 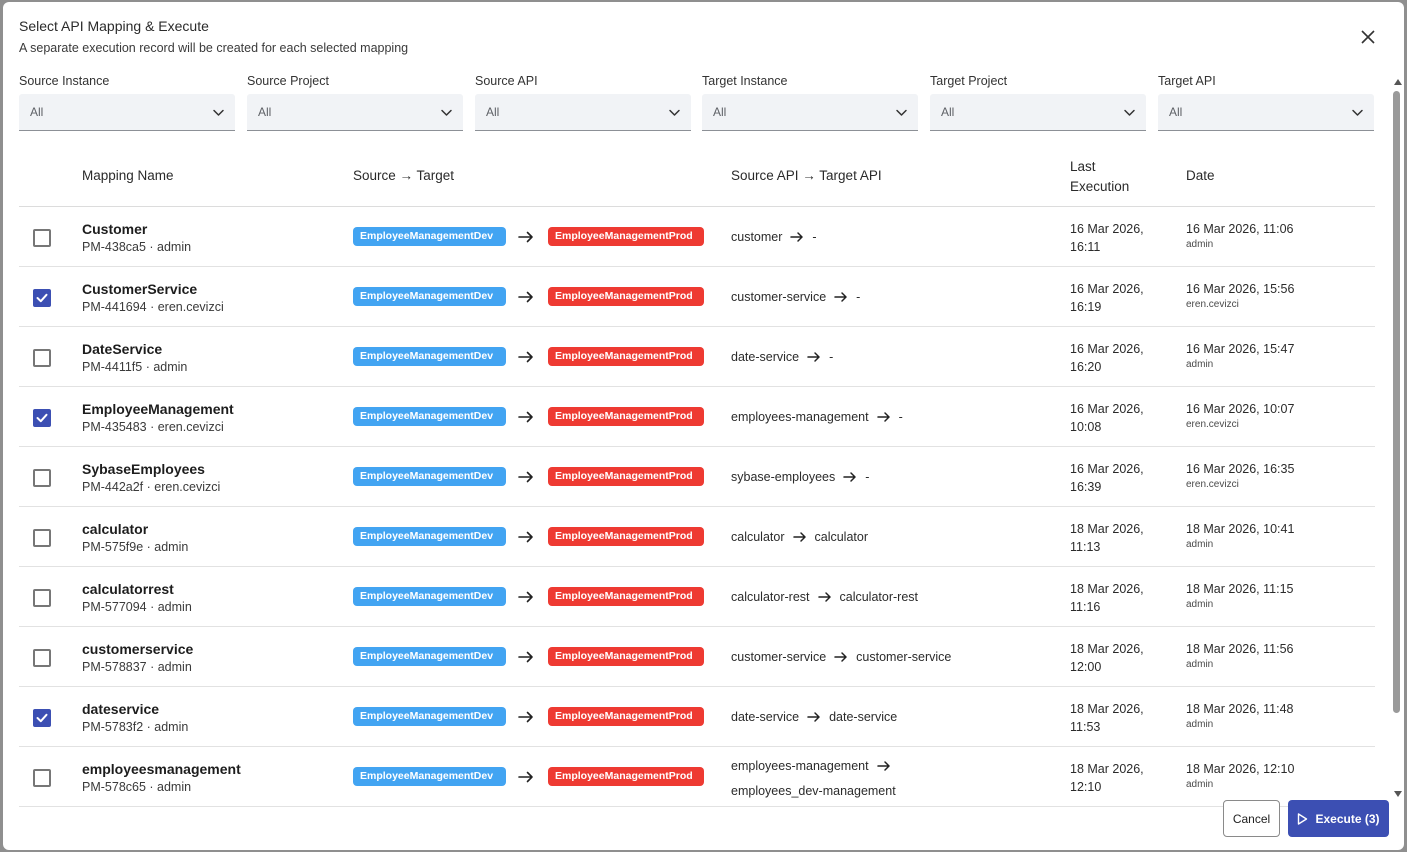 I want to click on source-api: customer, so click(x=757, y=237).